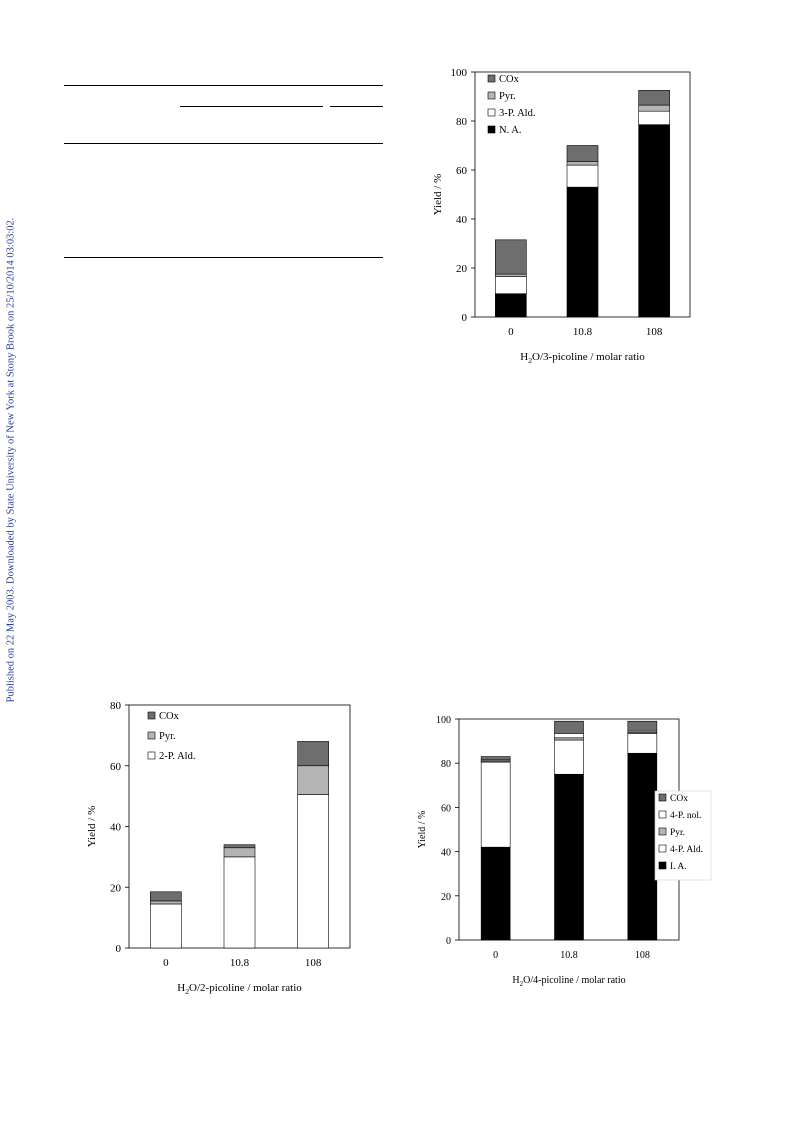  Describe the element at coordinates (462, 171) in the screenshot. I see `y-tick-label: 60` at that location.